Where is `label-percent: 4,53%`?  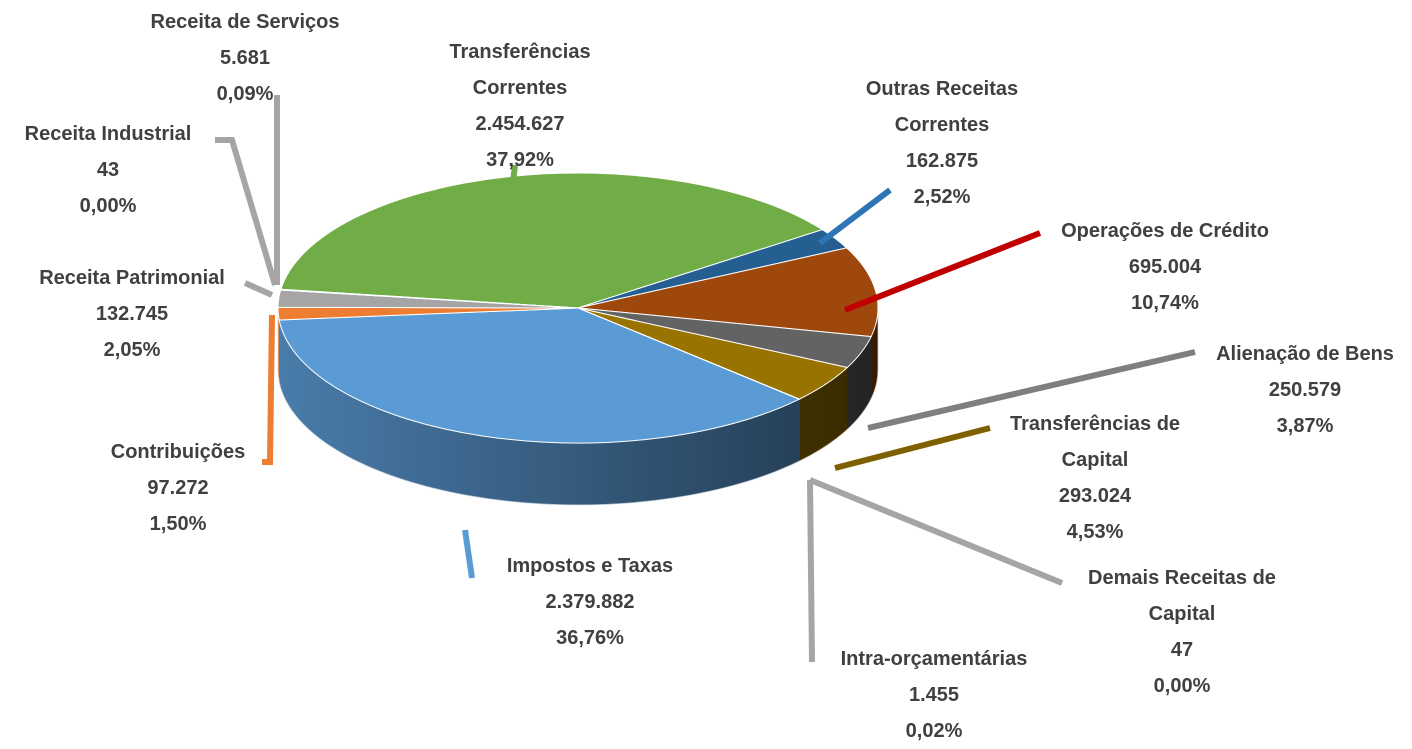 label-percent: 4,53% is located at coordinates (1095, 532).